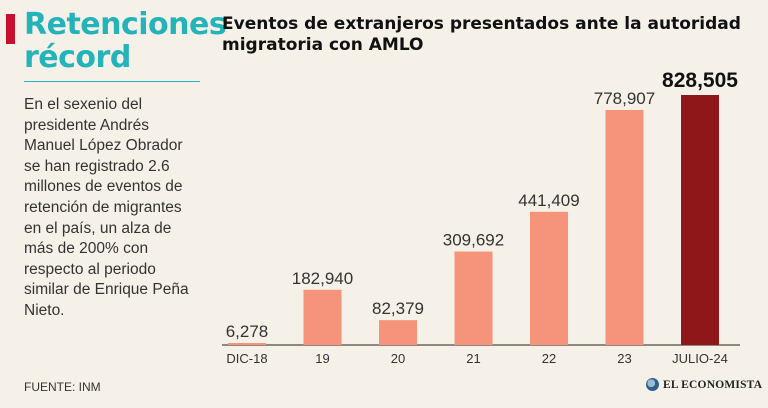 This screenshot has height=408, width=768. What do you see at coordinates (398, 358) in the screenshot?
I see `tick-label-20: 20` at bounding box center [398, 358].